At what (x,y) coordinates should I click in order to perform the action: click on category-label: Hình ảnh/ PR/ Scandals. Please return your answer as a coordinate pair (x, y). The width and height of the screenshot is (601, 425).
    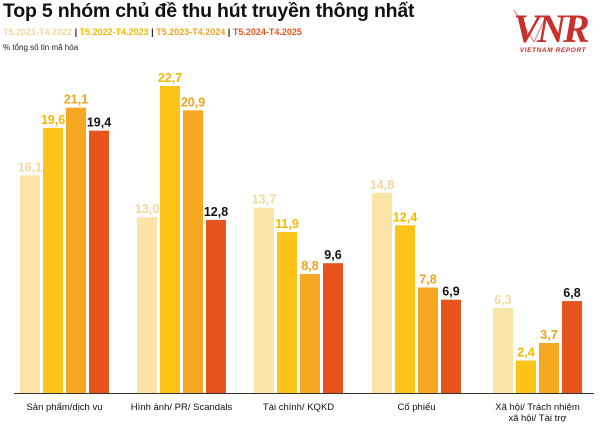
    Looking at the image, I should click on (182, 407).